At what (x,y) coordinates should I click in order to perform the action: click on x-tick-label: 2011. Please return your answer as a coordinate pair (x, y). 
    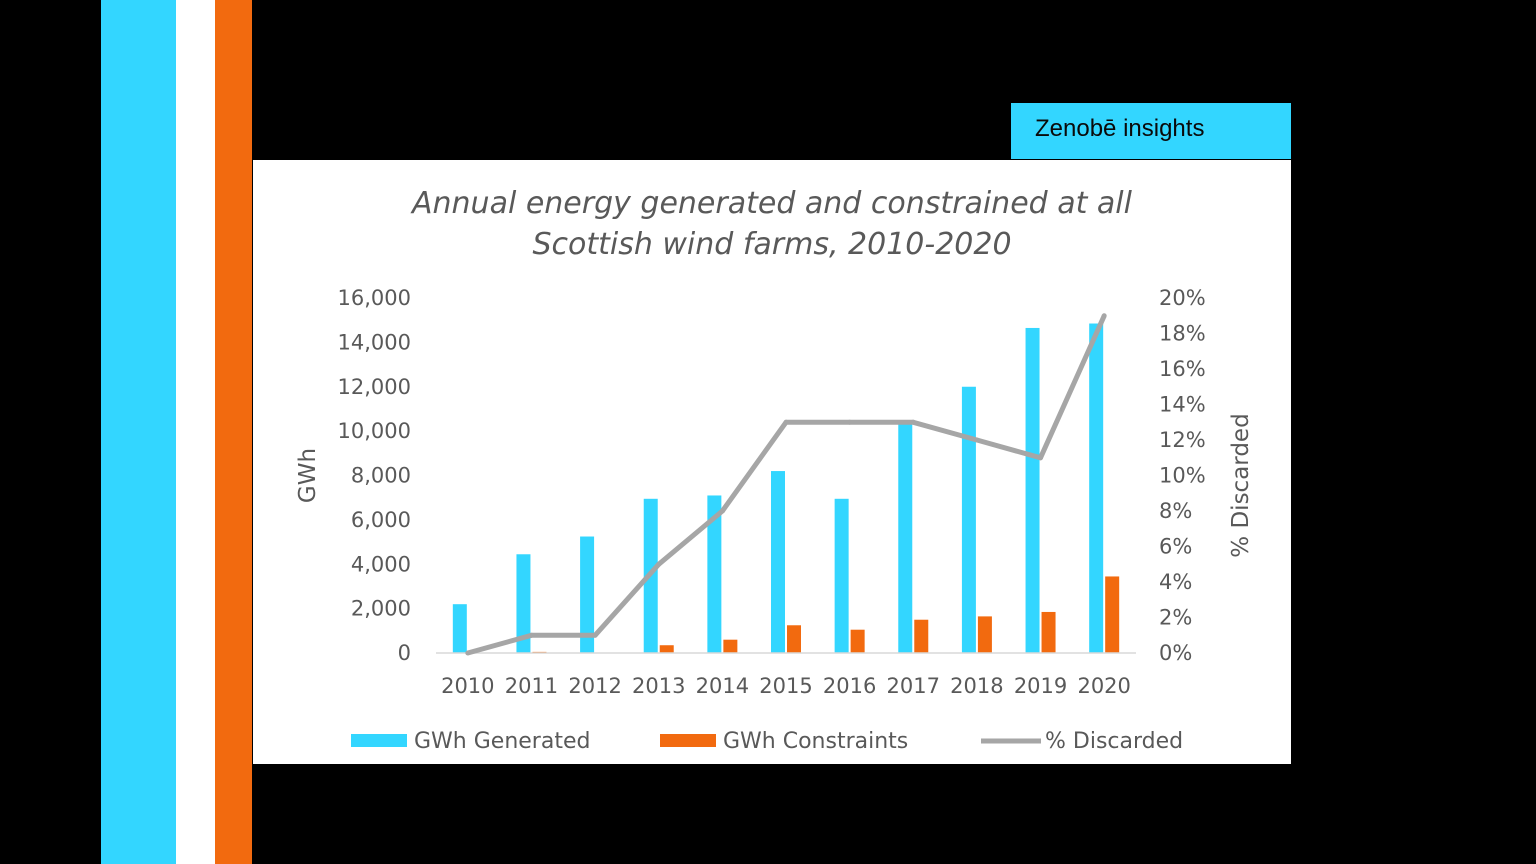
    Looking at the image, I should click on (531, 686).